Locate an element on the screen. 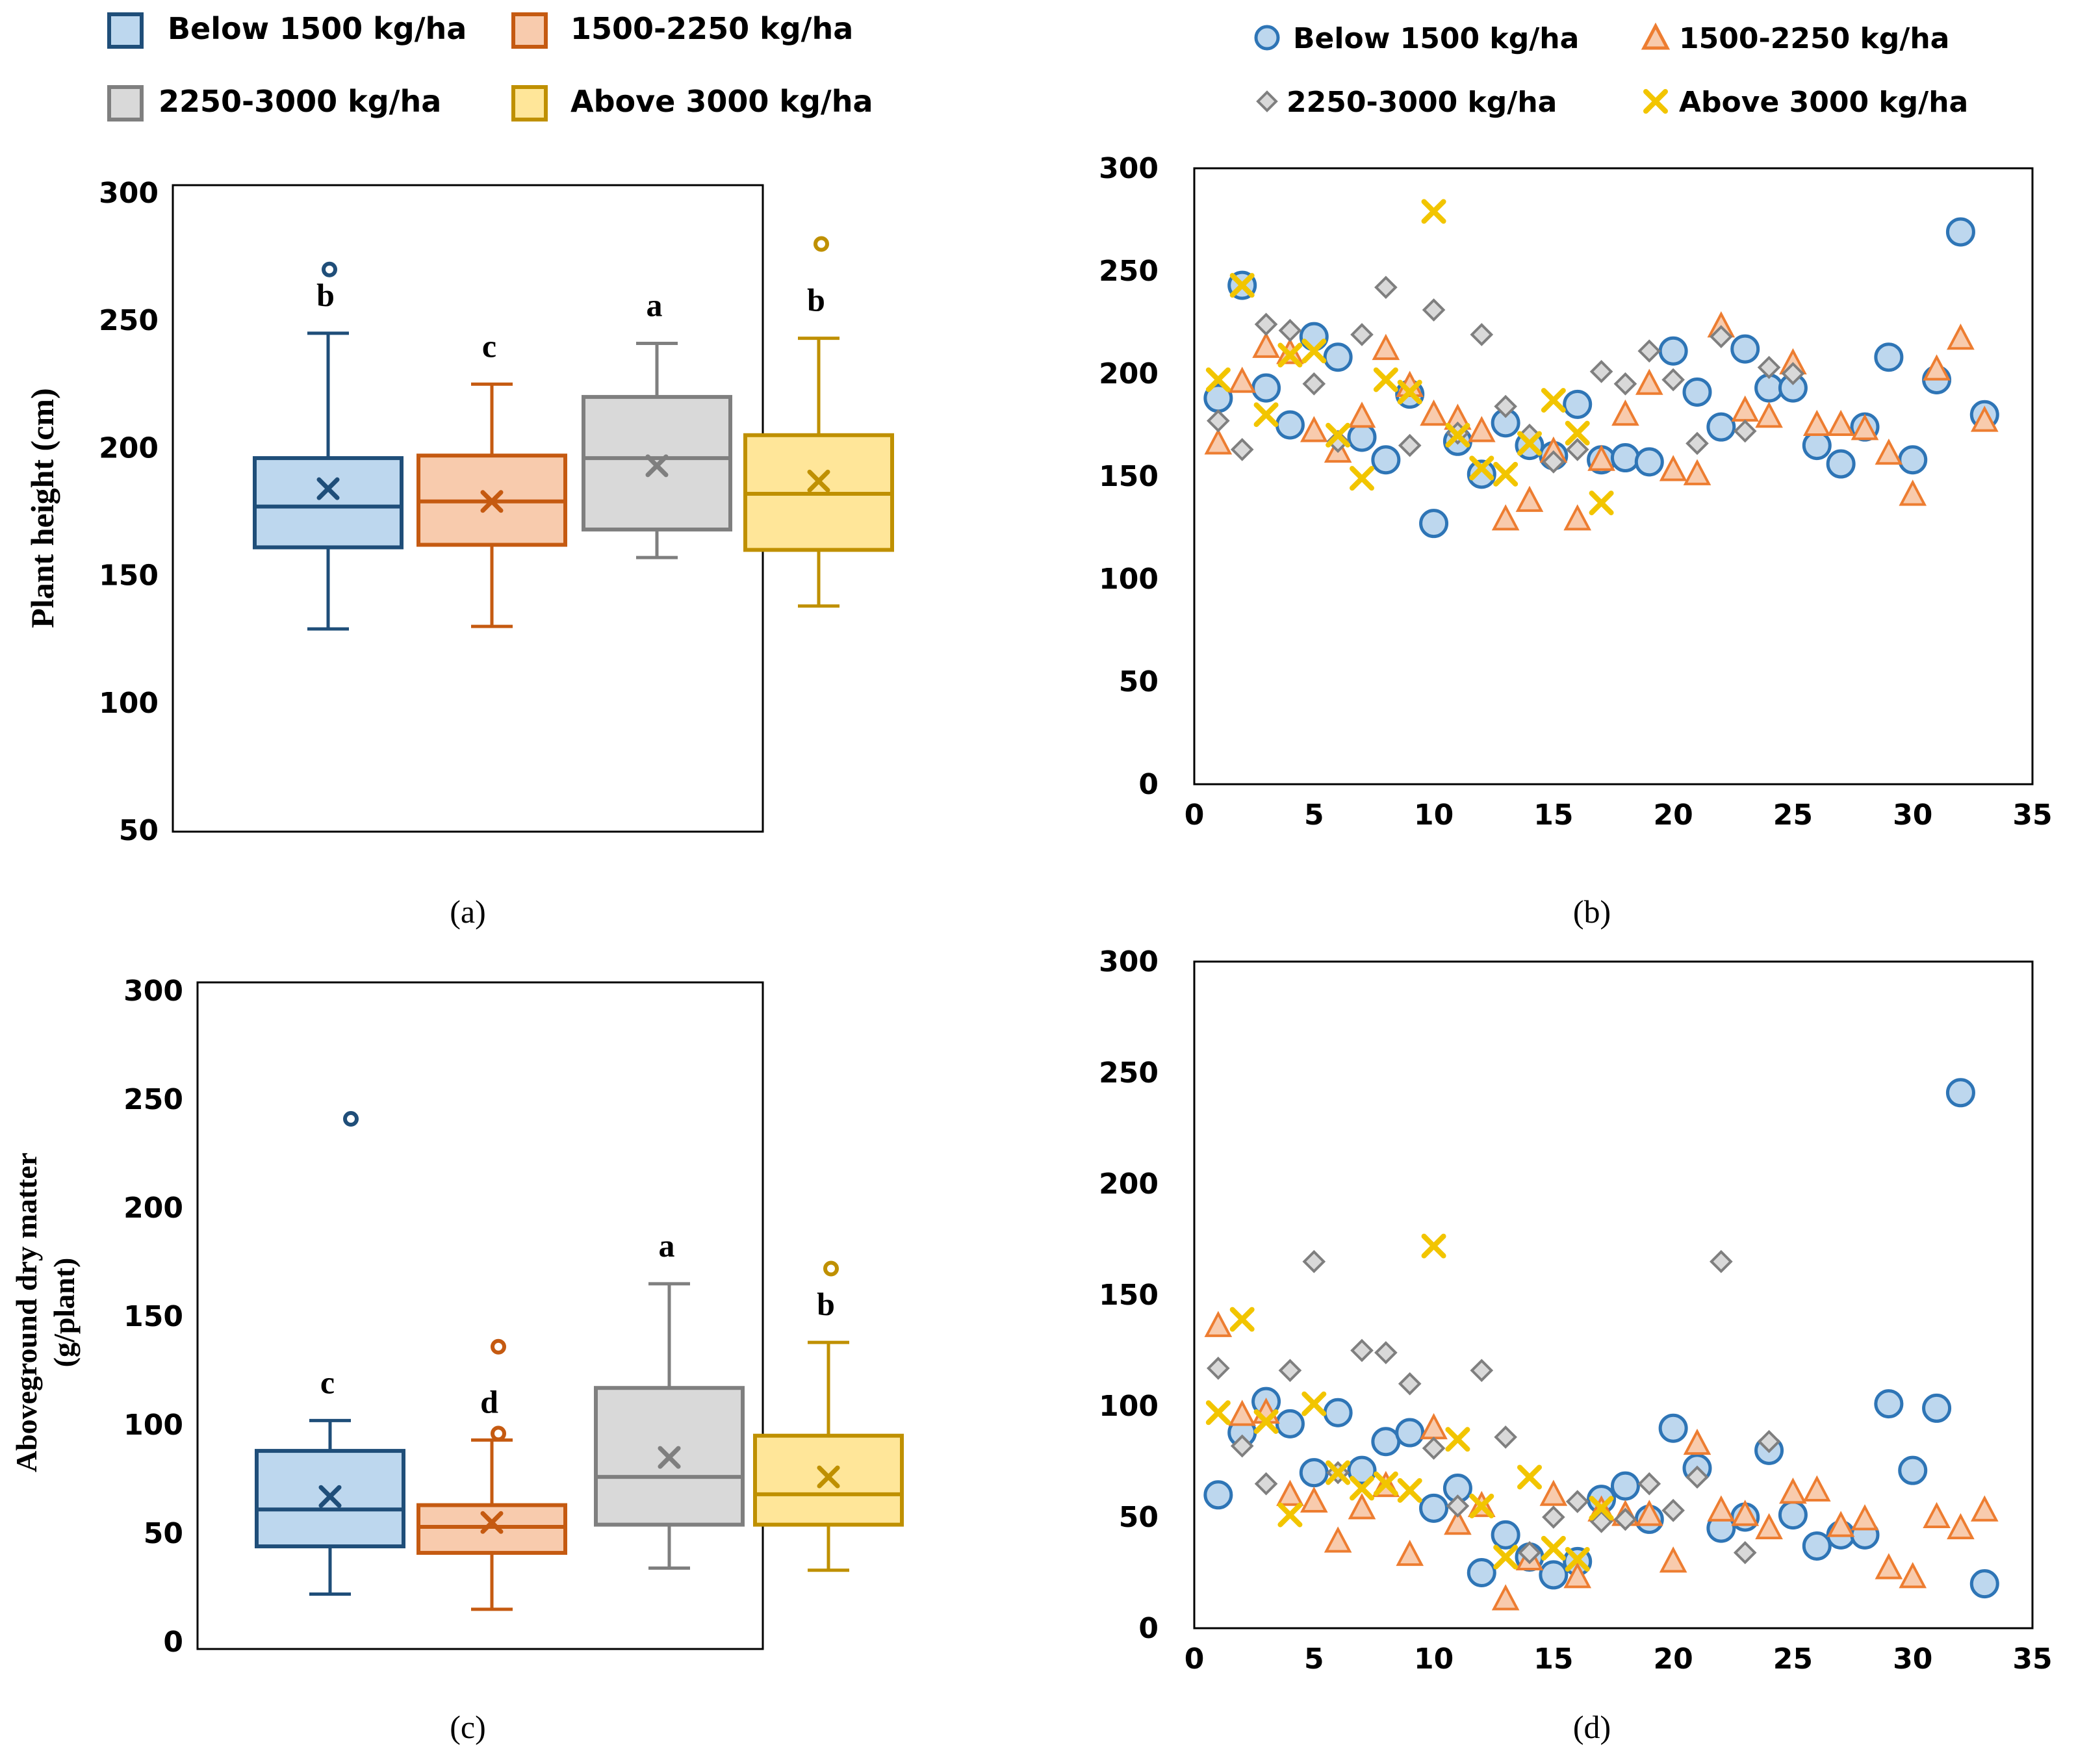 Image resolution: width=2076 pixels, height=1764 pixels. significance-letter: c is located at coordinates (489, 345).